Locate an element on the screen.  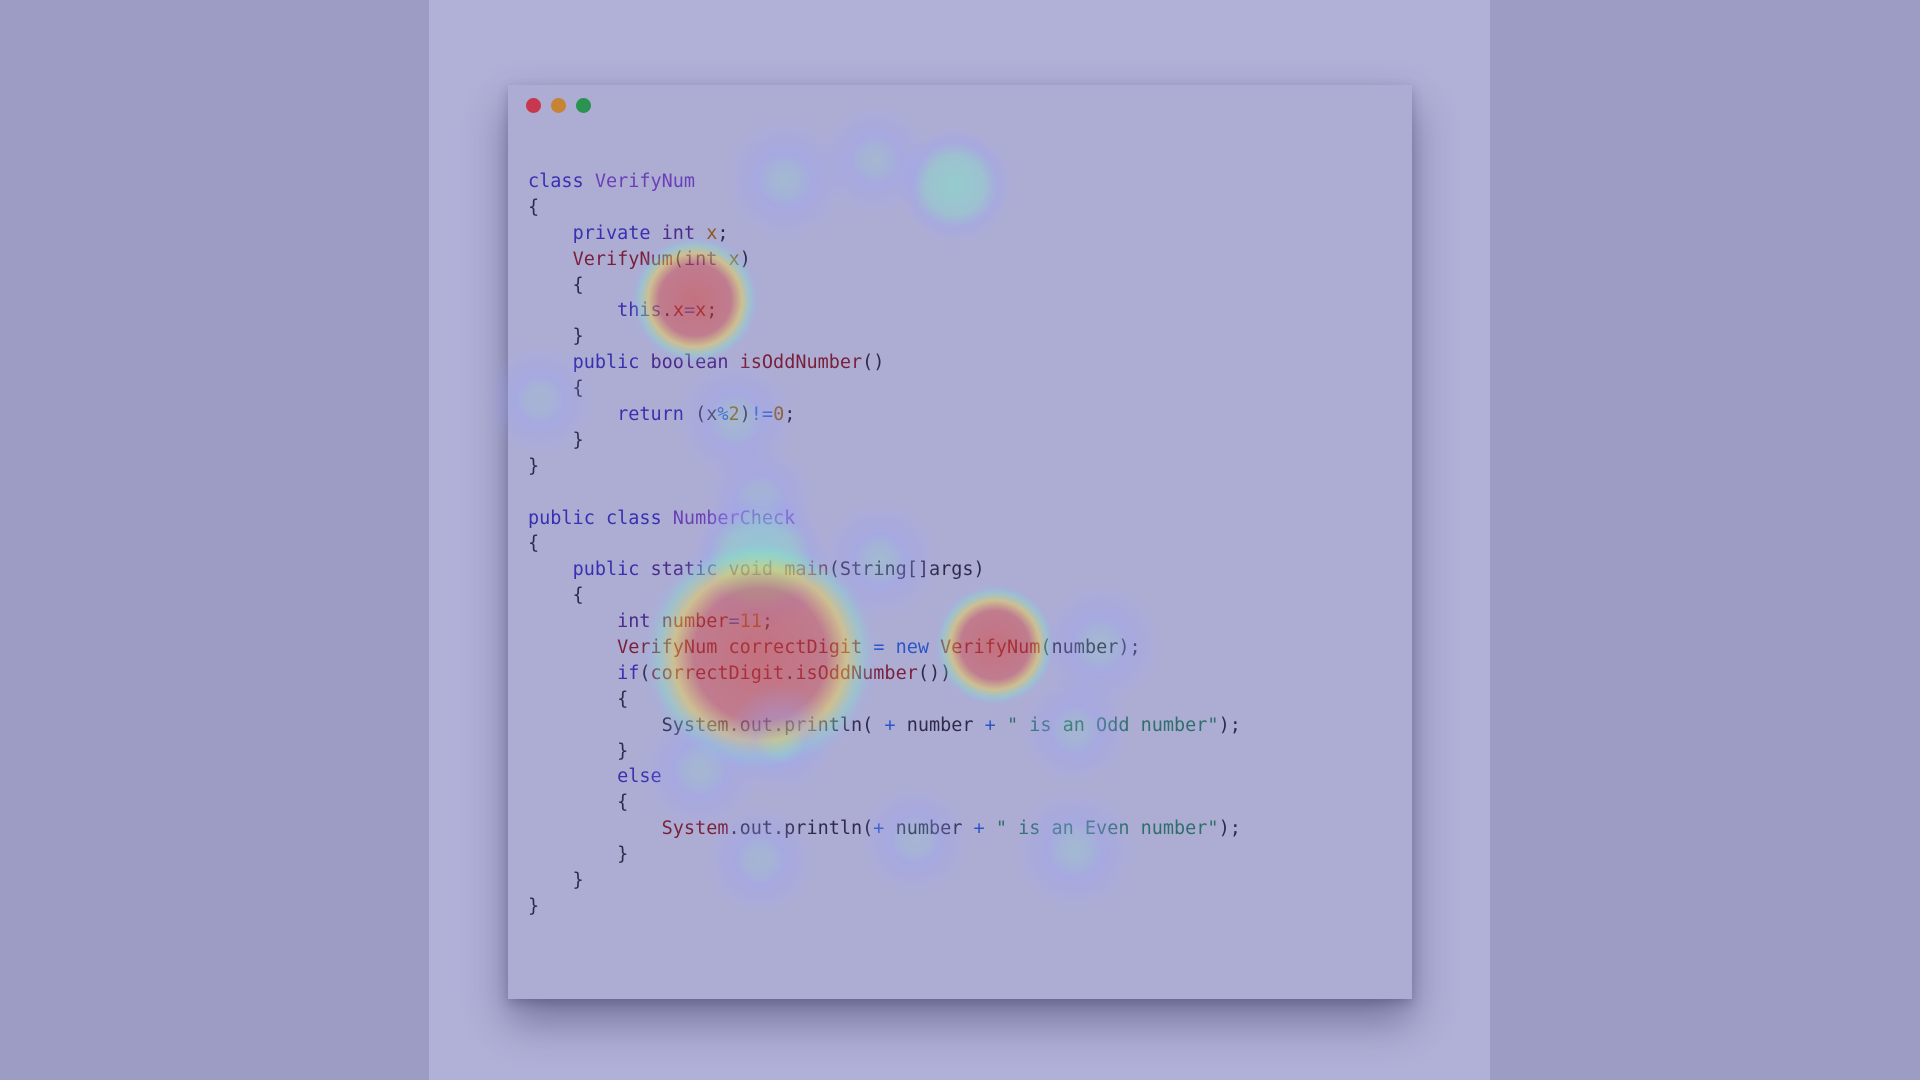
code-token: else is located at coordinates (639, 777).